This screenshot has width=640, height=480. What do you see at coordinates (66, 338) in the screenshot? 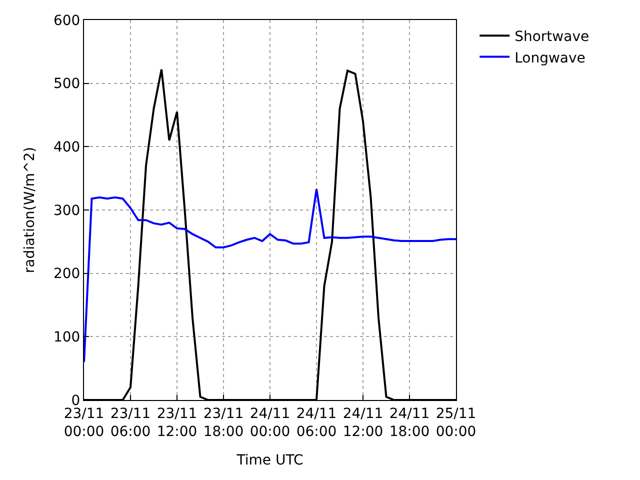
I see `y-tick-label: 100` at bounding box center [66, 338].